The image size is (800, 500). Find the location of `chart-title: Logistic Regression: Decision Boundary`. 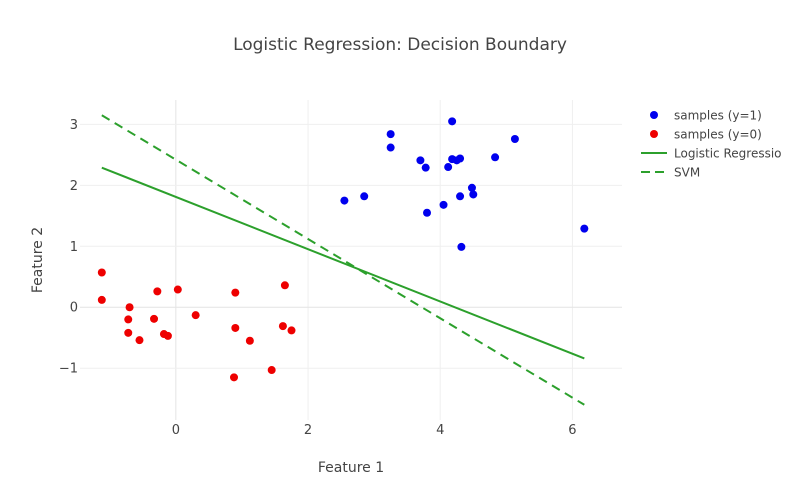

chart-title: Logistic Regression: Decision Boundary is located at coordinates (400, 45).